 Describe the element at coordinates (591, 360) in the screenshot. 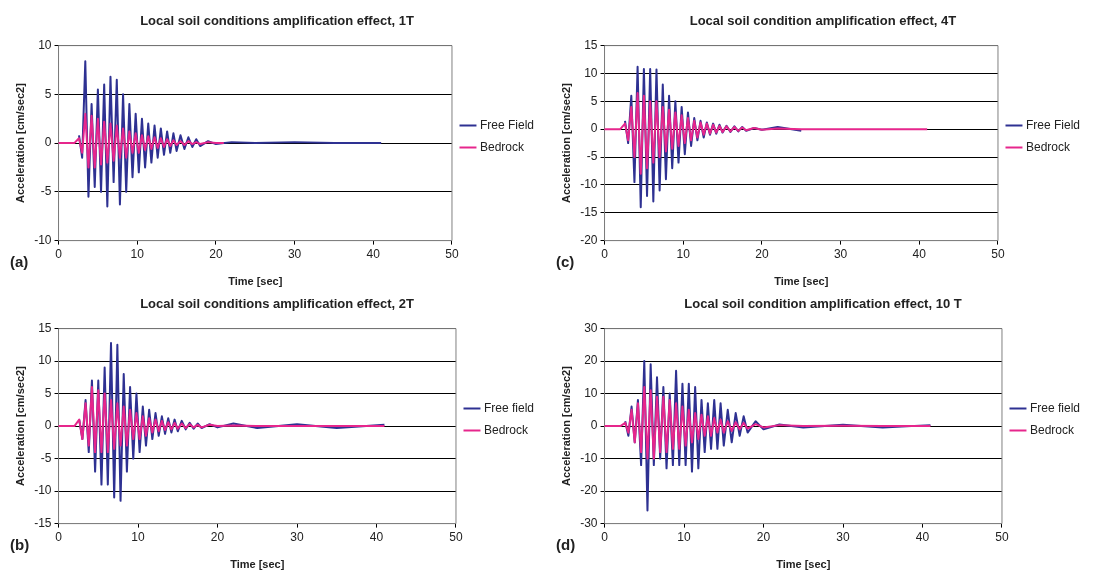

I see `y-tick-label: 20` at that location.